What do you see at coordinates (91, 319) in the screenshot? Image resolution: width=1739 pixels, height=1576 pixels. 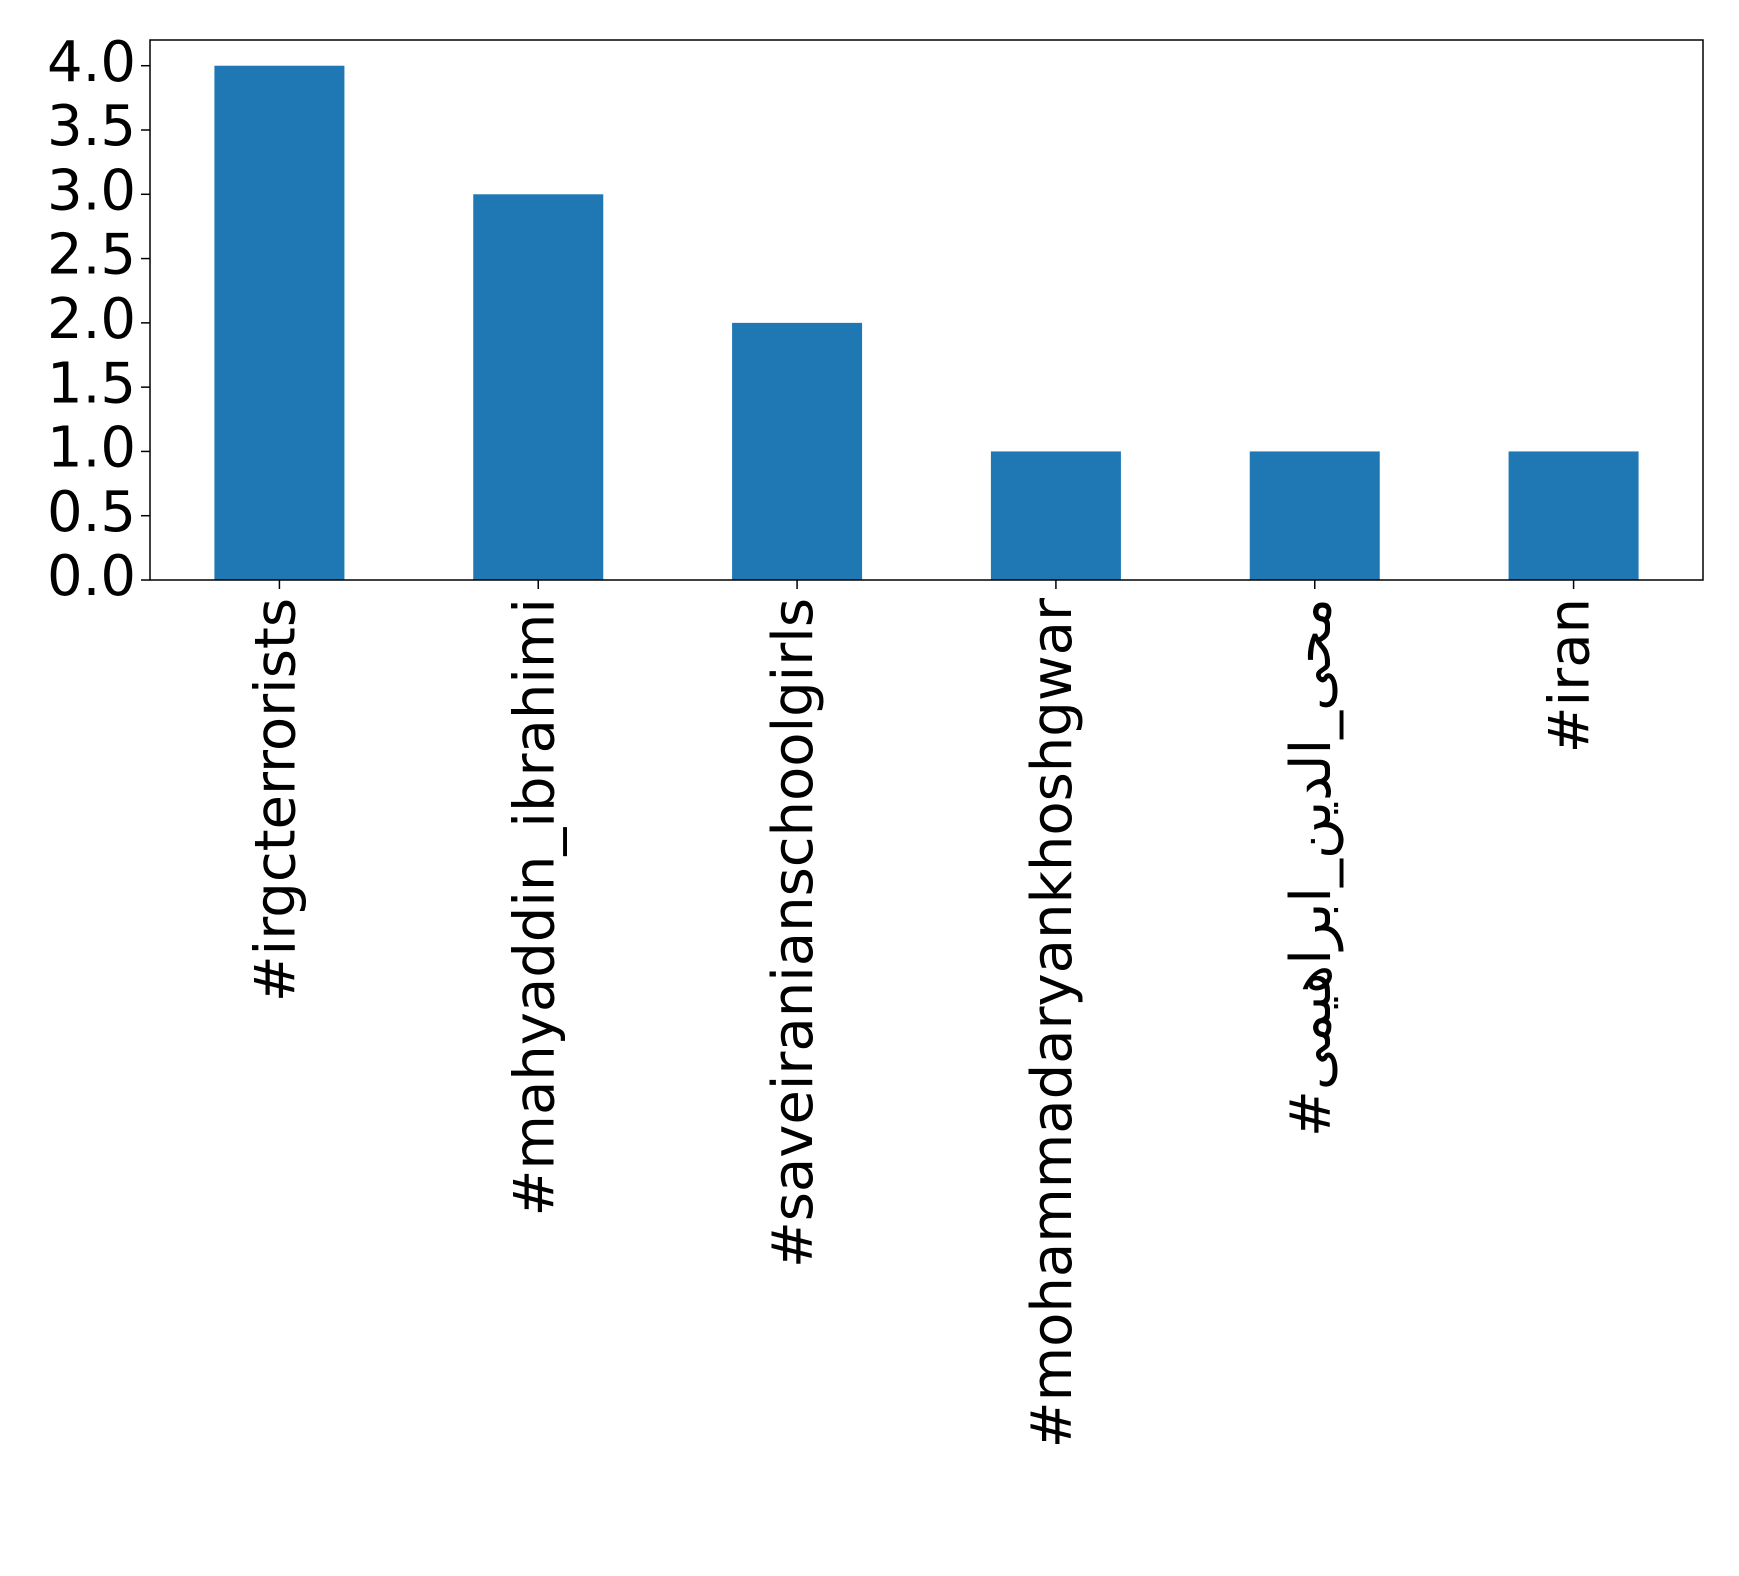 I see `y-tick-label: 2.0` at bounding box center [91, 319].